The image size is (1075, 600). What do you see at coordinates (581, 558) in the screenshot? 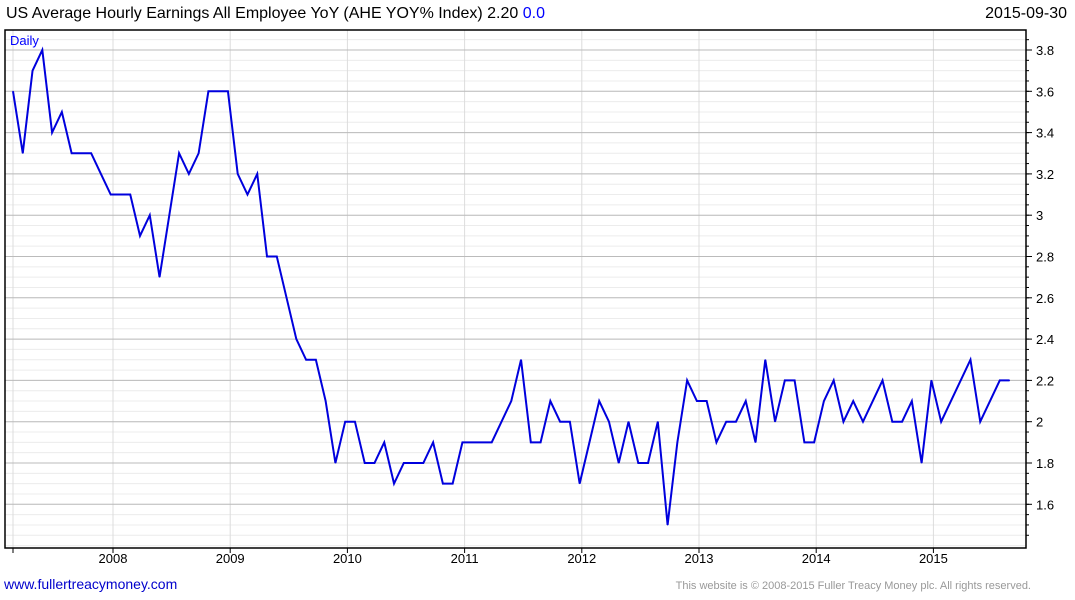
I see `x-tick-label: 2012` at bounding box center [581, 558].